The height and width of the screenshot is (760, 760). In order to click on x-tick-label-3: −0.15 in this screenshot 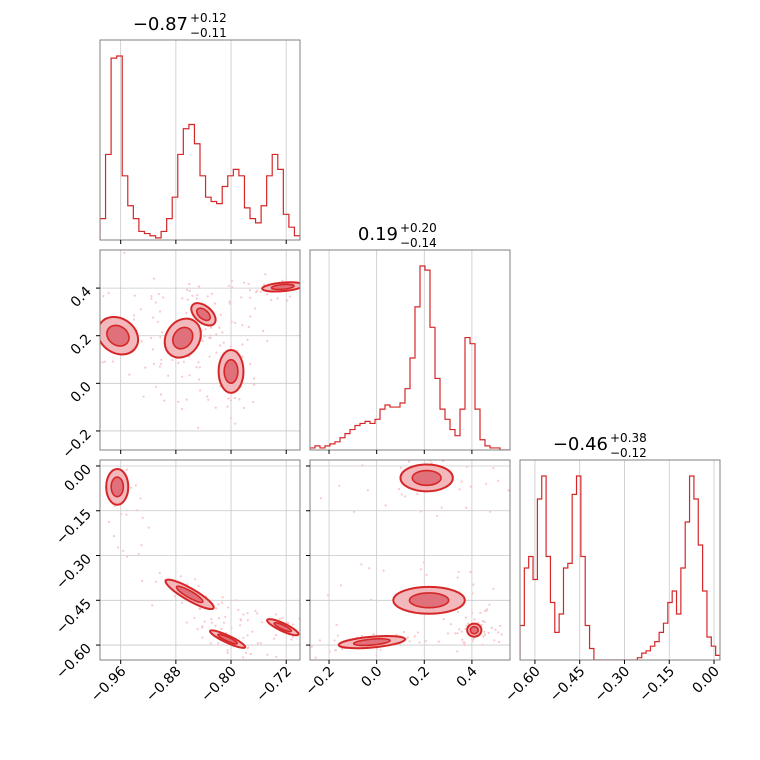, I will do `click(657, 685)`.